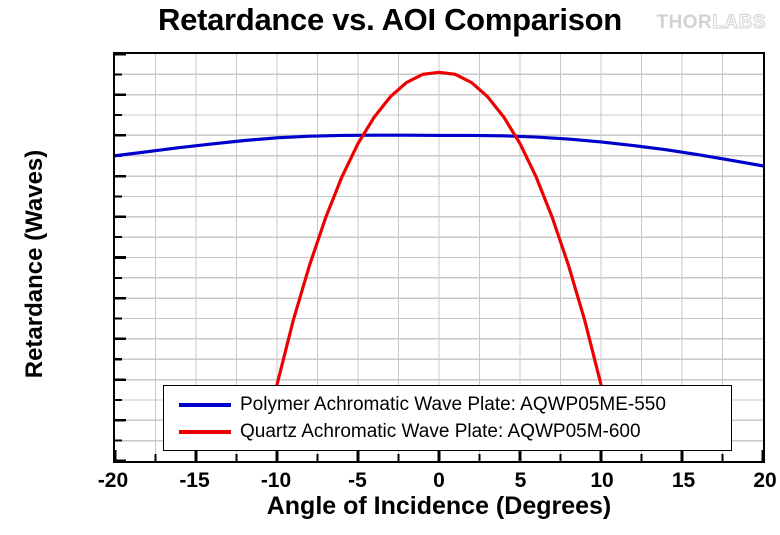 This screenshot has height=535, width=780. What do you see at coordinates (439, 506) in the screenshot?
I see `x-axis-title: Angle of Incidence (Degrees)` at bounding box center [439, 506].